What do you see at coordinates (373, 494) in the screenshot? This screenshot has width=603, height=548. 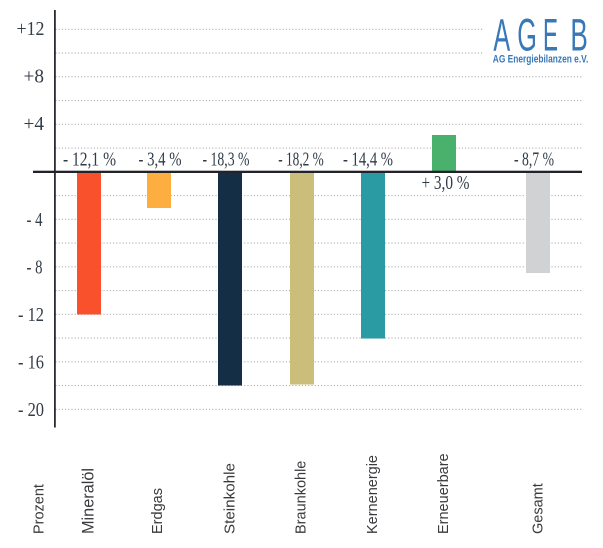 I see `svg-text: Kernenergie` at bounding box center [373, 494].